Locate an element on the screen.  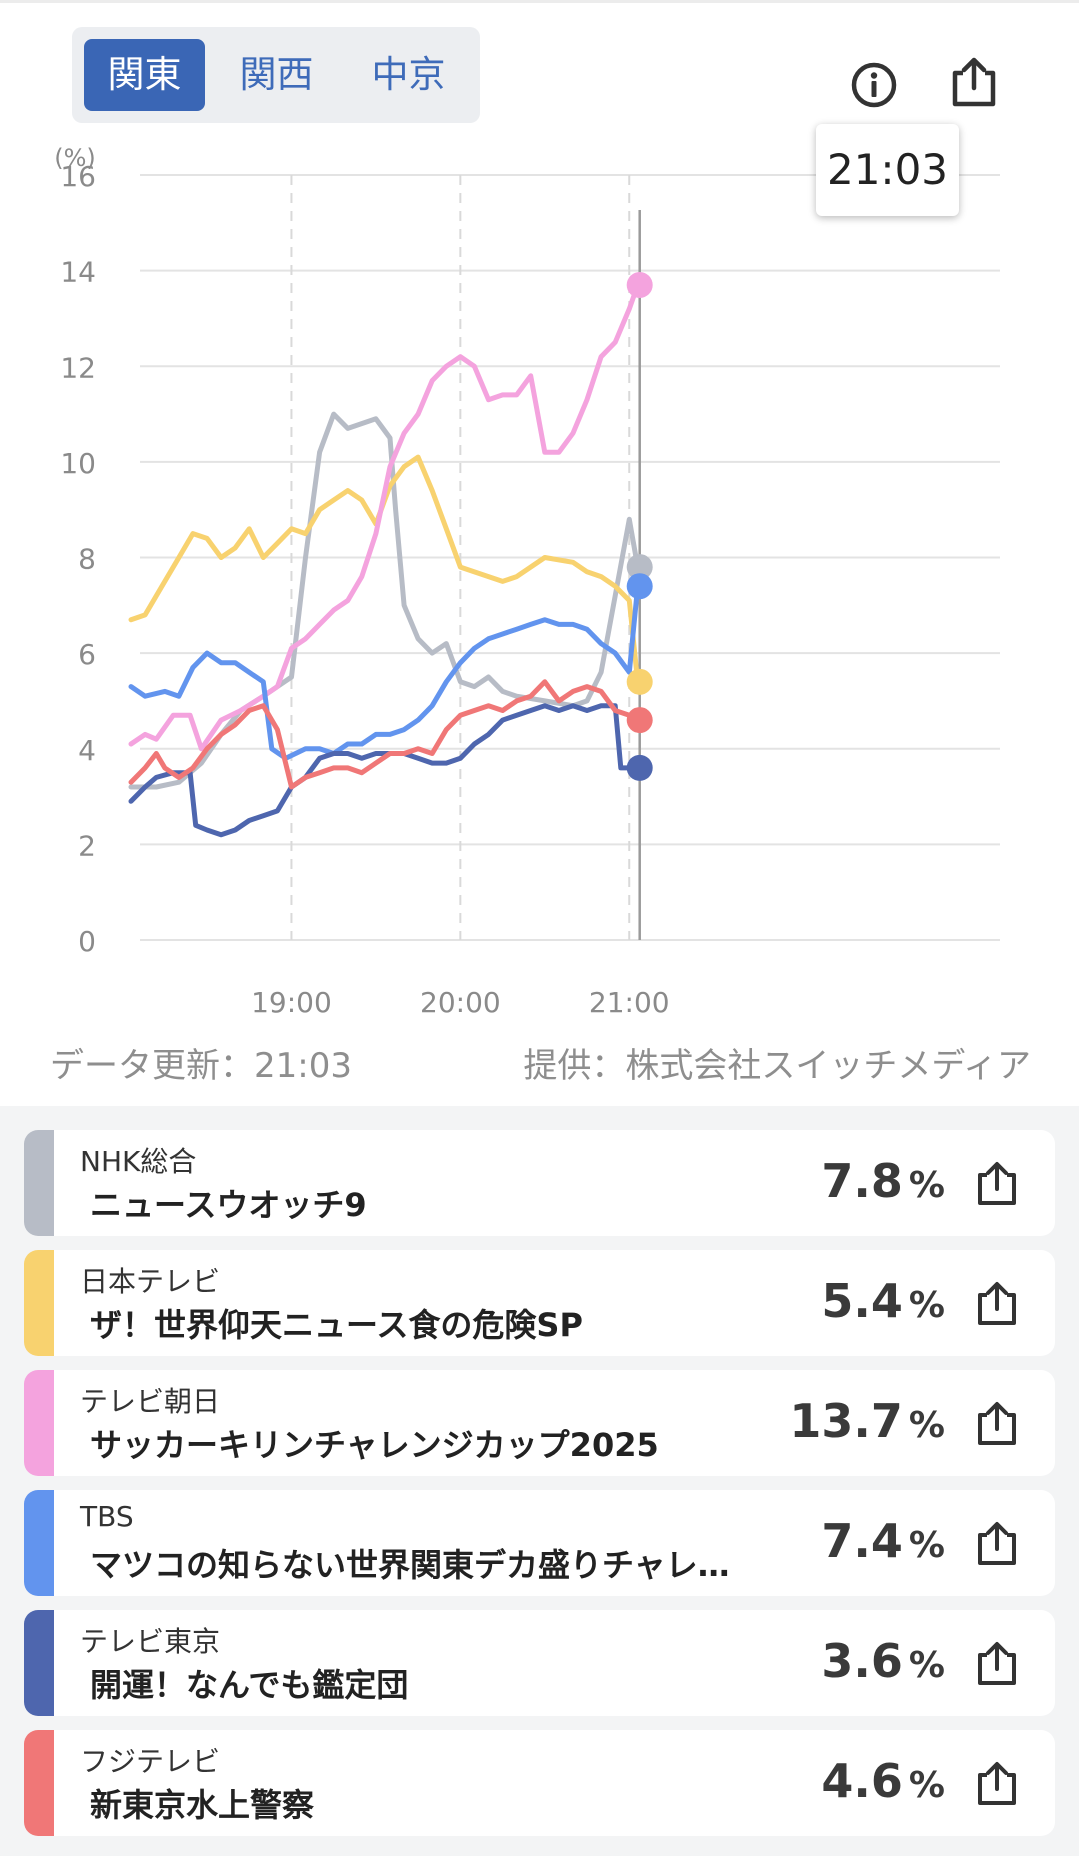
rating-value: 3.6% is located at coordinates (883, 1661).